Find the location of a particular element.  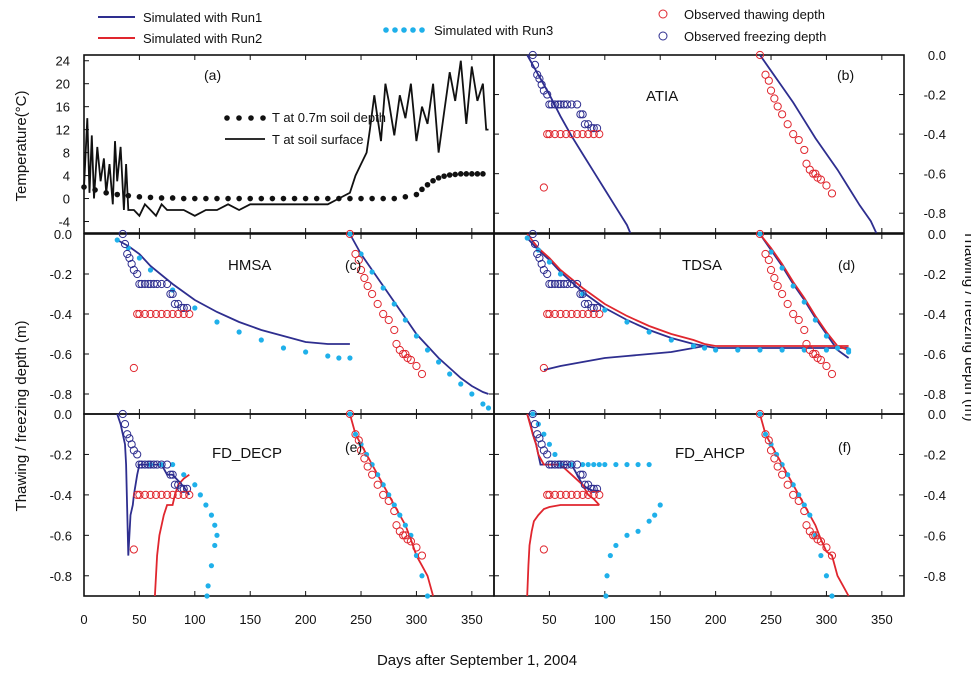

temperature-tick-label: 8 is located at coordinates (66, 153).